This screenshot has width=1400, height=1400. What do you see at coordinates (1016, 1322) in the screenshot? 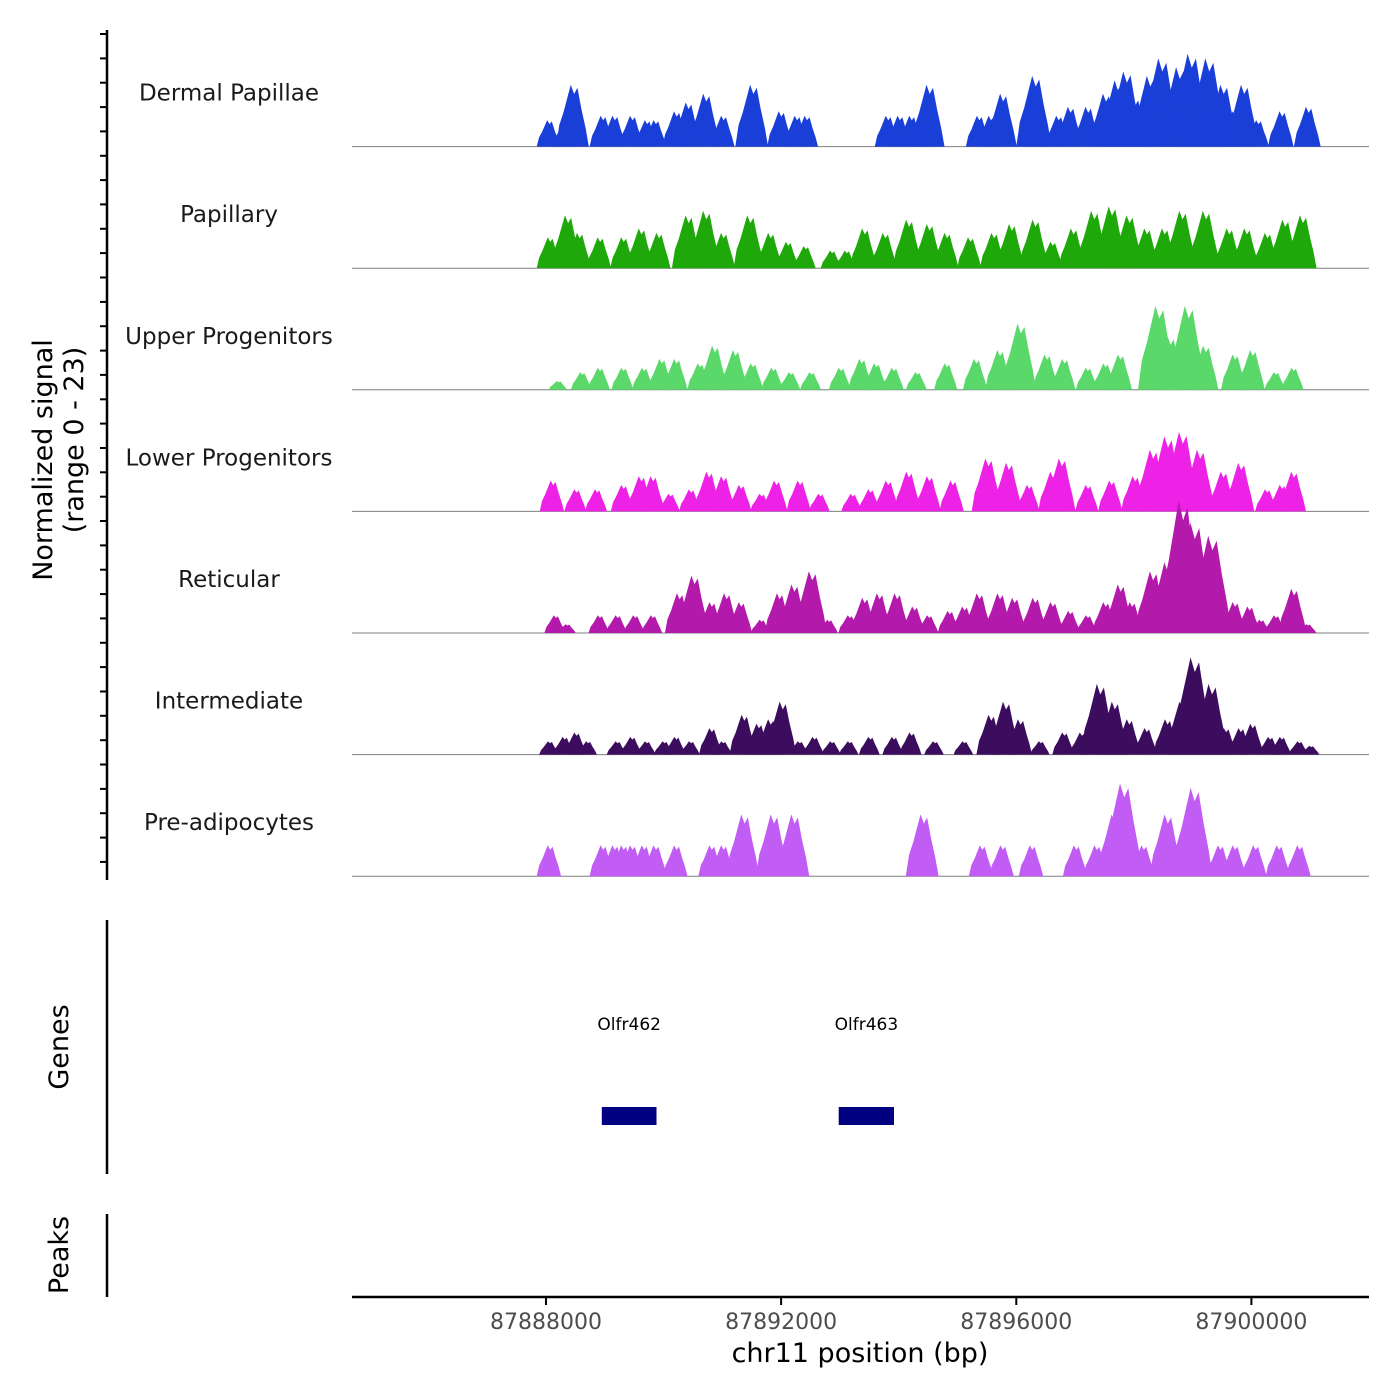
I see `x-tick-label: 87896000` at bounding box center [1016, 1322].